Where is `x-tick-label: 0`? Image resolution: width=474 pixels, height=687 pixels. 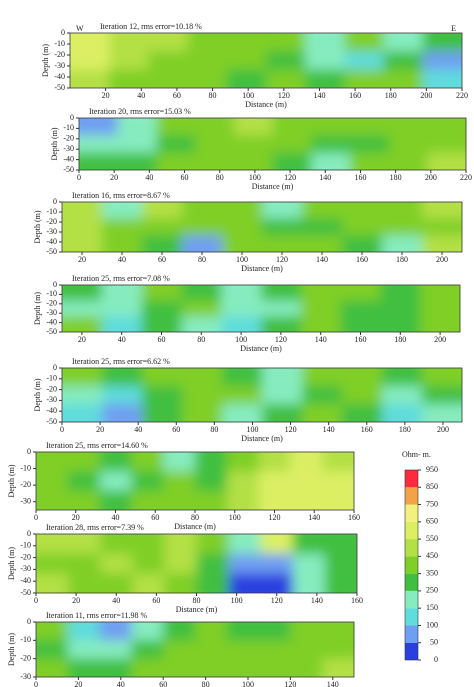 x-tick-label: 0 is located at coordinates (79, 177).